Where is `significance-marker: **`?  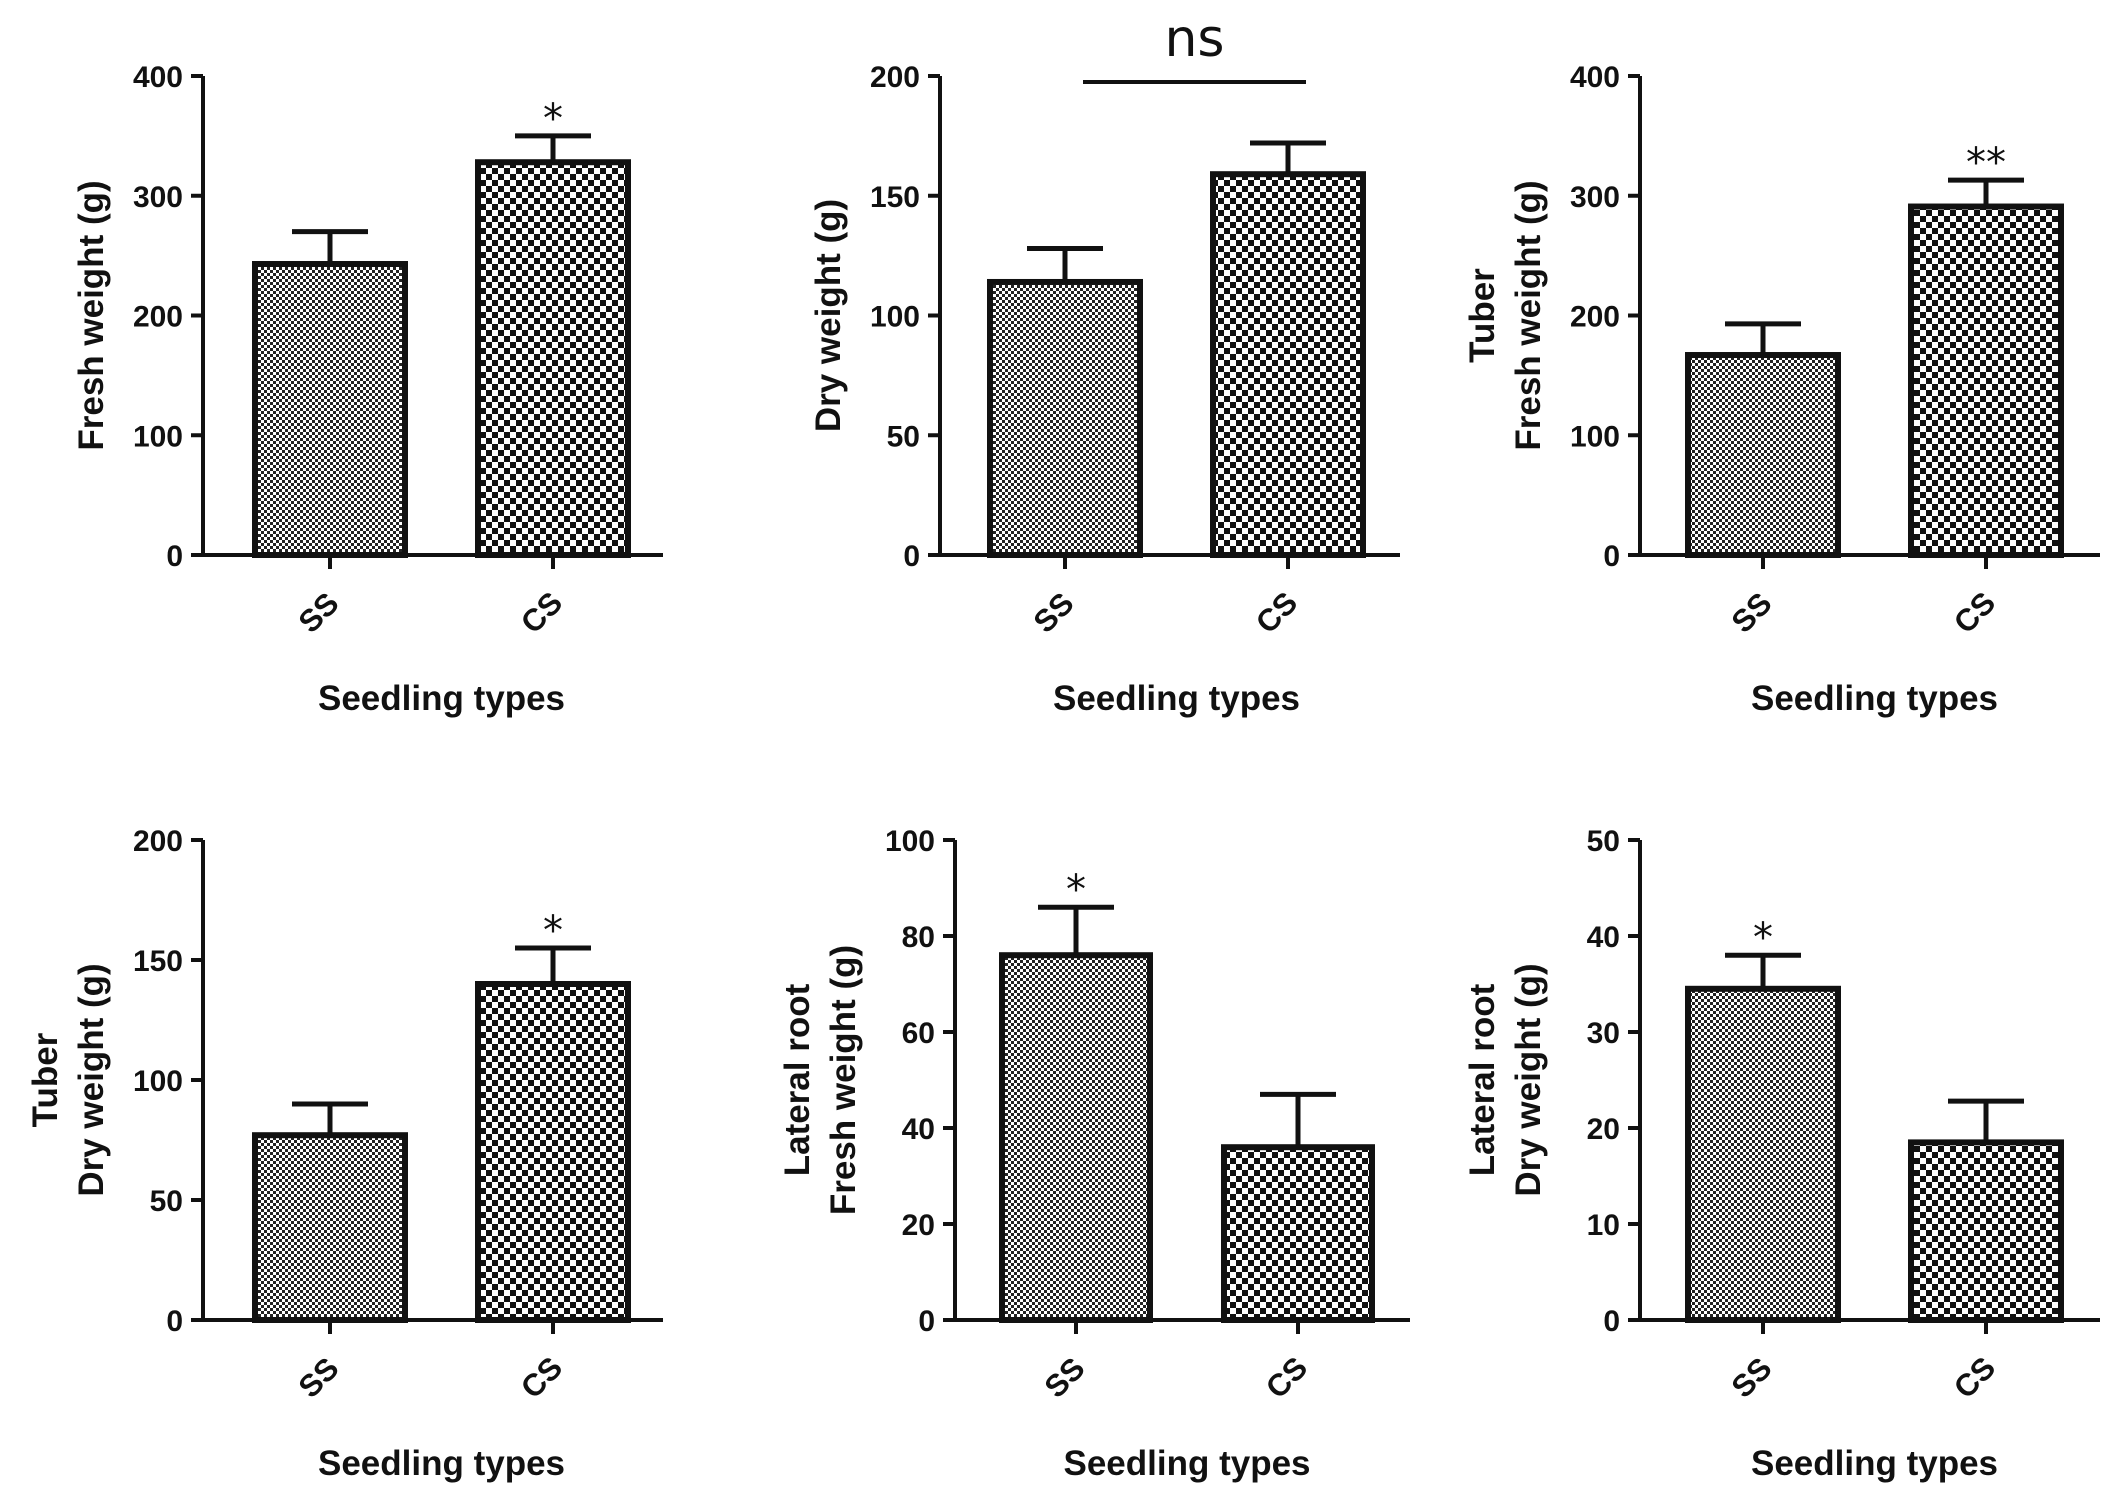 significance-marker: ** is located at coordinates (1986, 163).